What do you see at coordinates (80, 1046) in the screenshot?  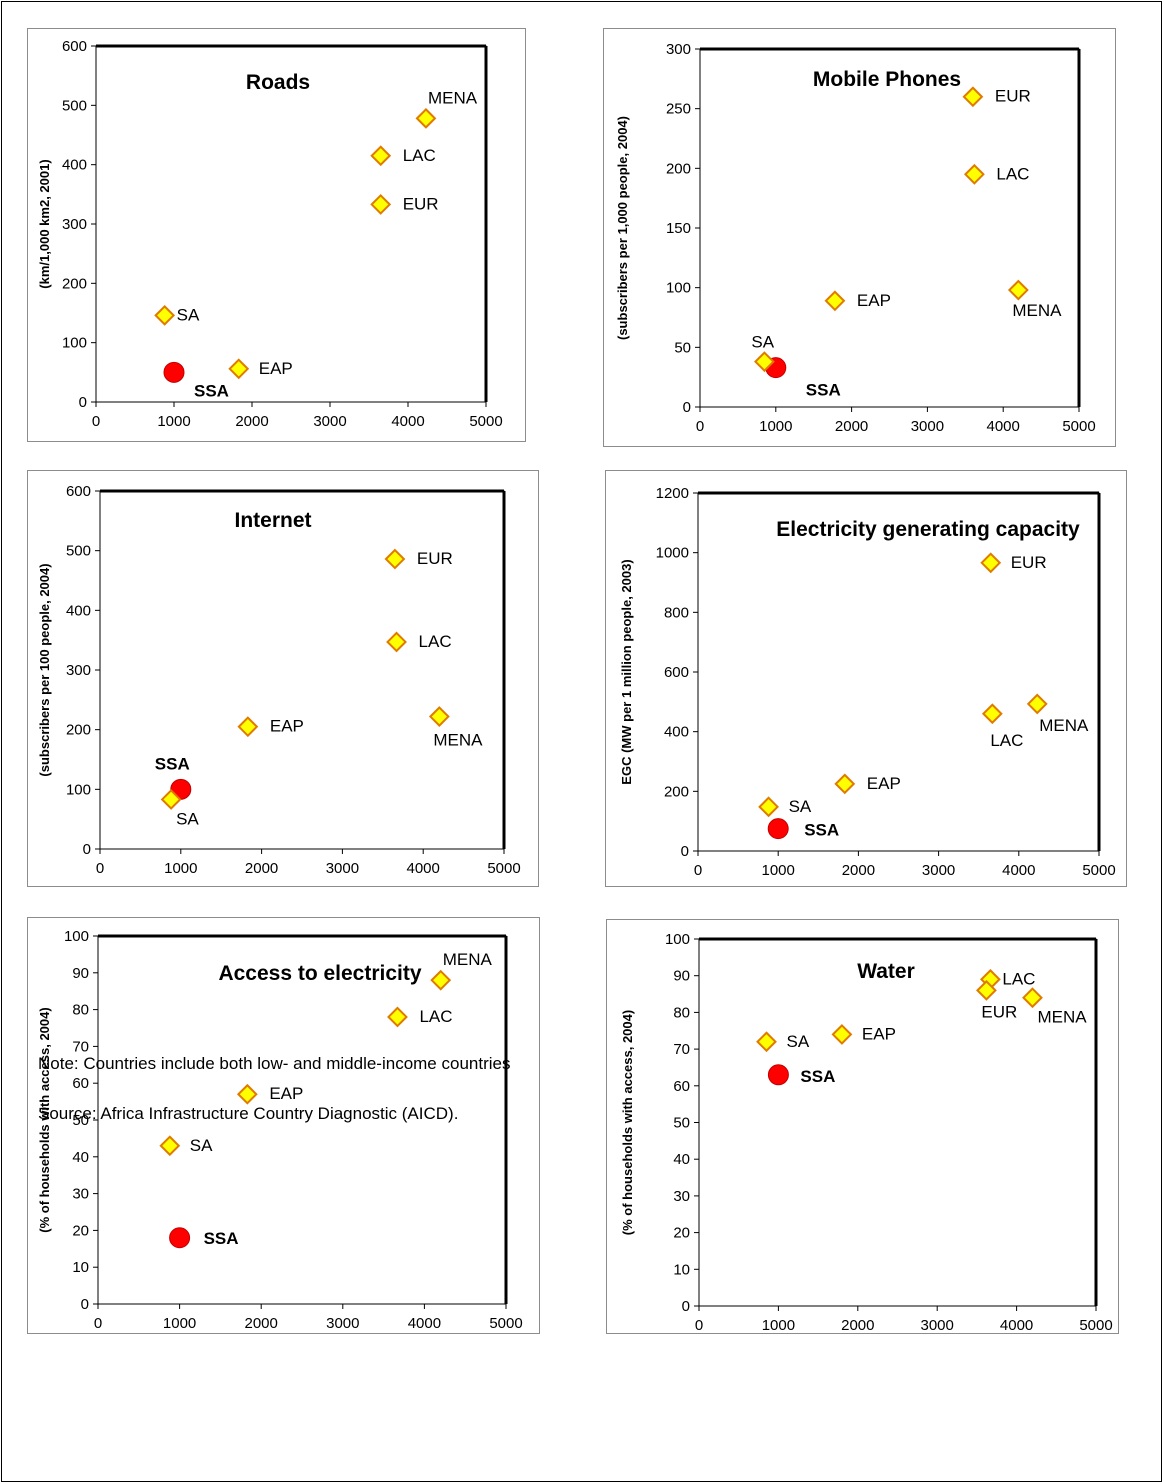 I see `y-tick-label: 70` at bounding box center [80, 1046].